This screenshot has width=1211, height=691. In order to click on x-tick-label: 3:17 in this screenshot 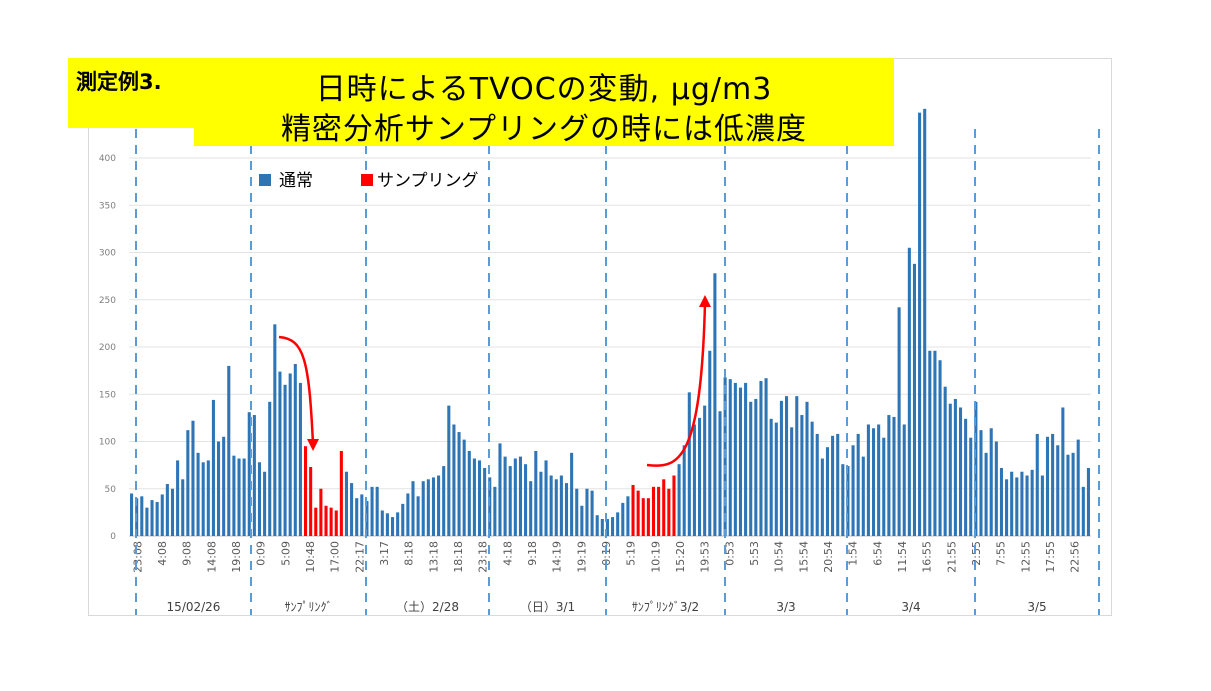, I will do `click(384, 553)`.